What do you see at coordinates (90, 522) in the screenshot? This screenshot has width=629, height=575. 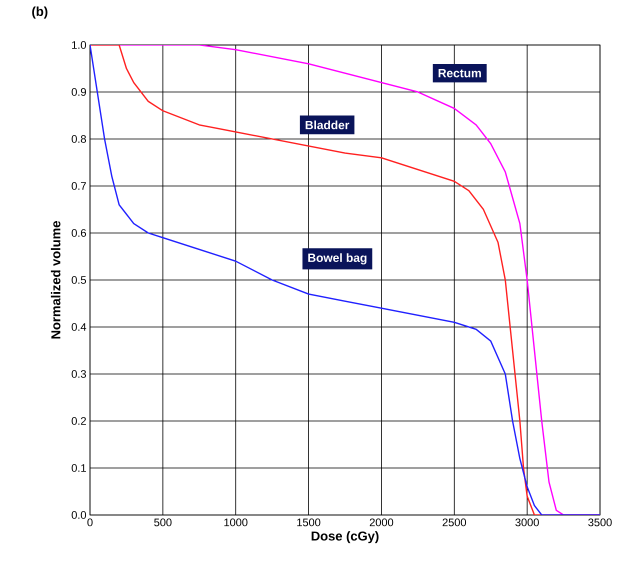 I see `x-tick-label: 0` at bounding box center [90, 522].